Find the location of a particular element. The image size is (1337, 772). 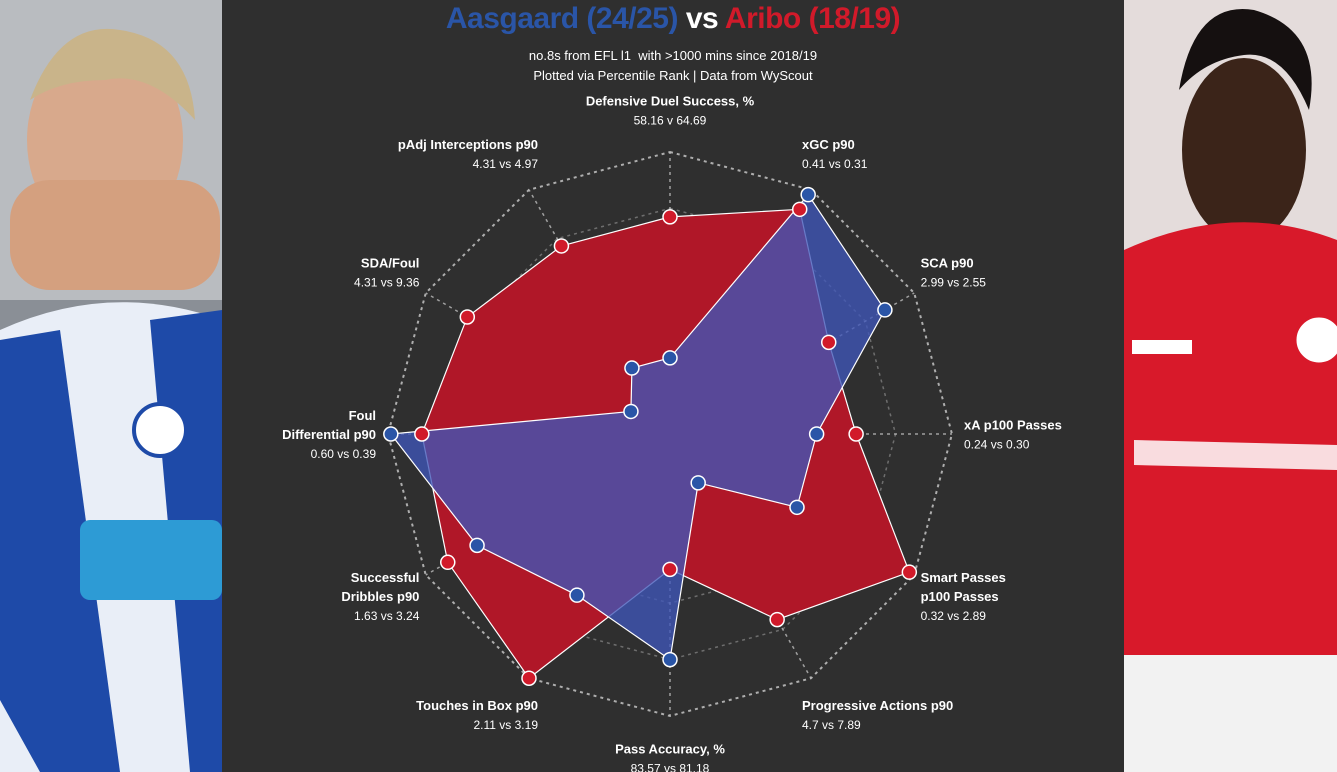

chart-title: Aasgaard (24/25) vs Aribo (18/19) is located at coordinates (673, 19).